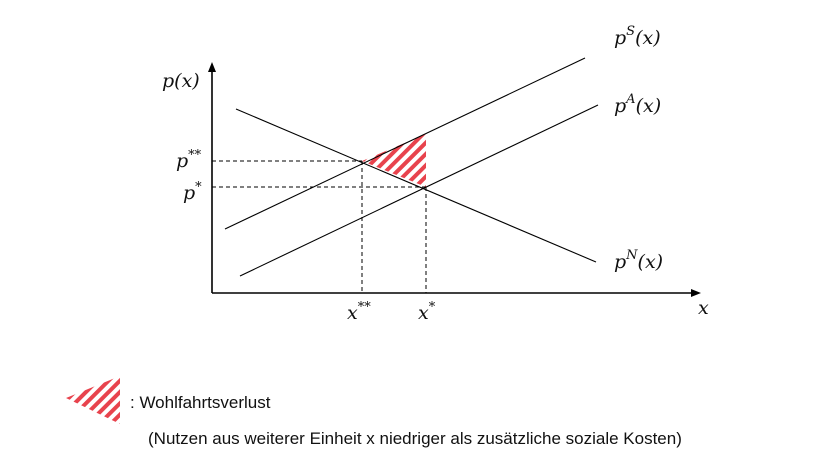  I want to click on x-axis-arrow, so click(696, 293).